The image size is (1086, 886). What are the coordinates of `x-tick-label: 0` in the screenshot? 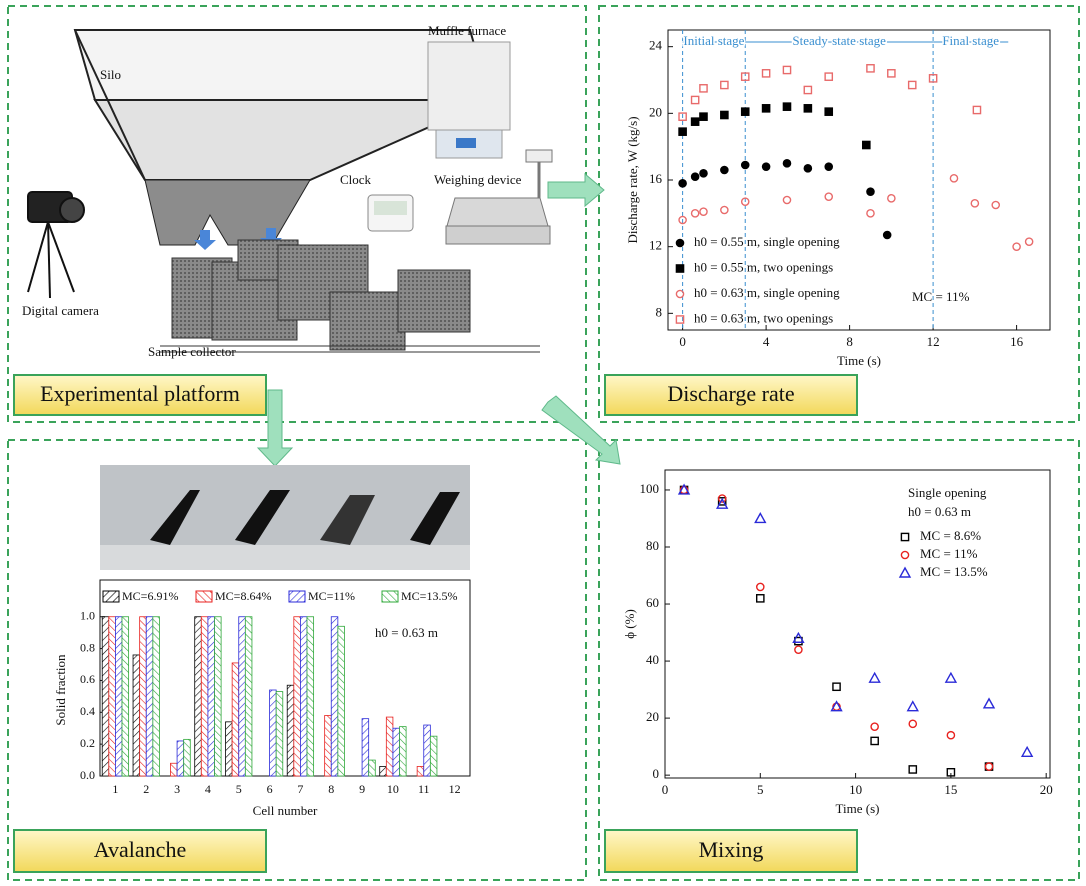 It's located at (682, 341).